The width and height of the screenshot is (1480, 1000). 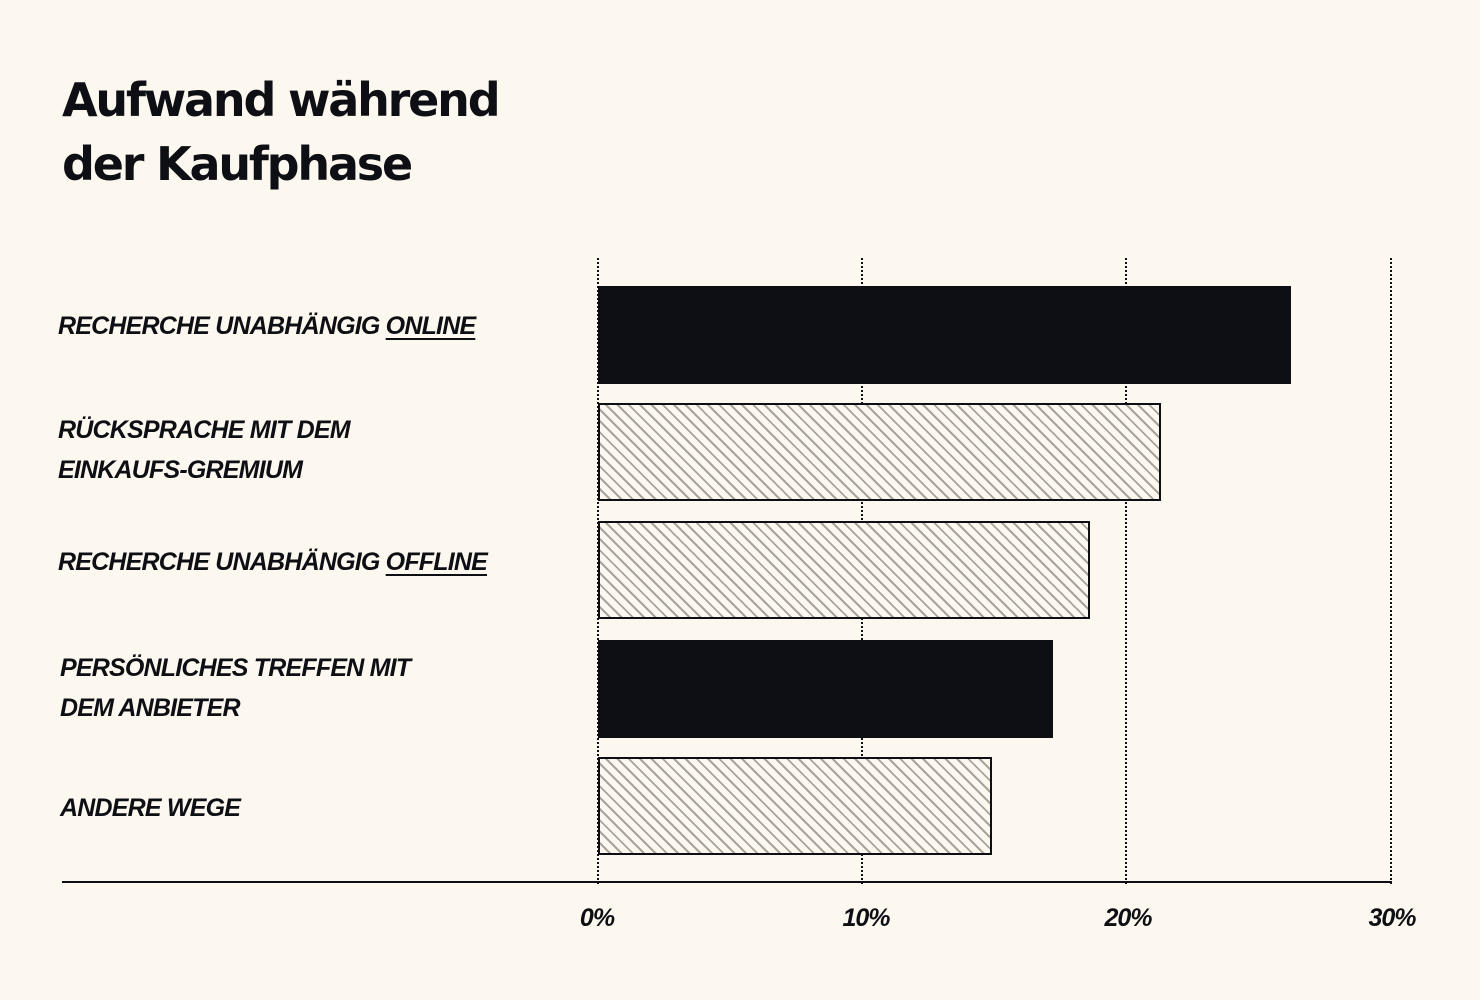 I want to click on x-axis-line, so click(x=727, y=882).